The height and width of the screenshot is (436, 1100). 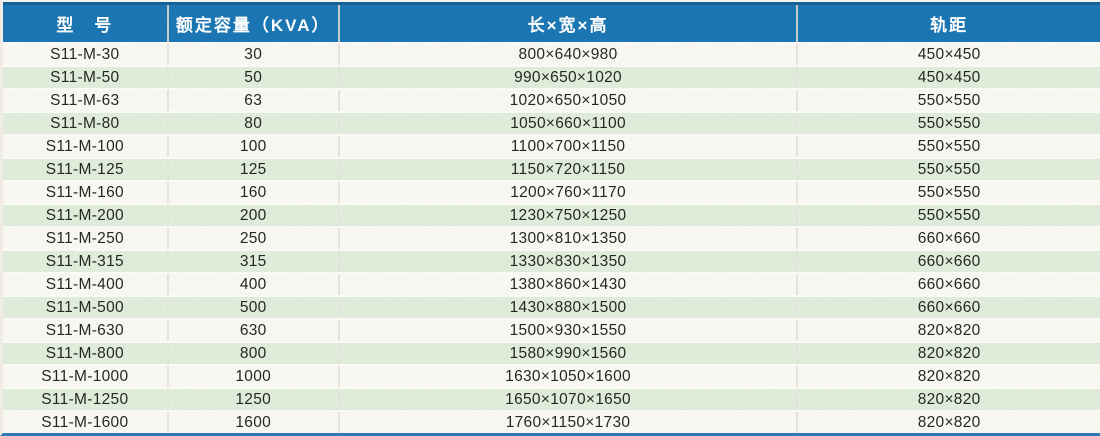 I want to click on cell-model: S11-M-1000, so click(x=86, y=376).